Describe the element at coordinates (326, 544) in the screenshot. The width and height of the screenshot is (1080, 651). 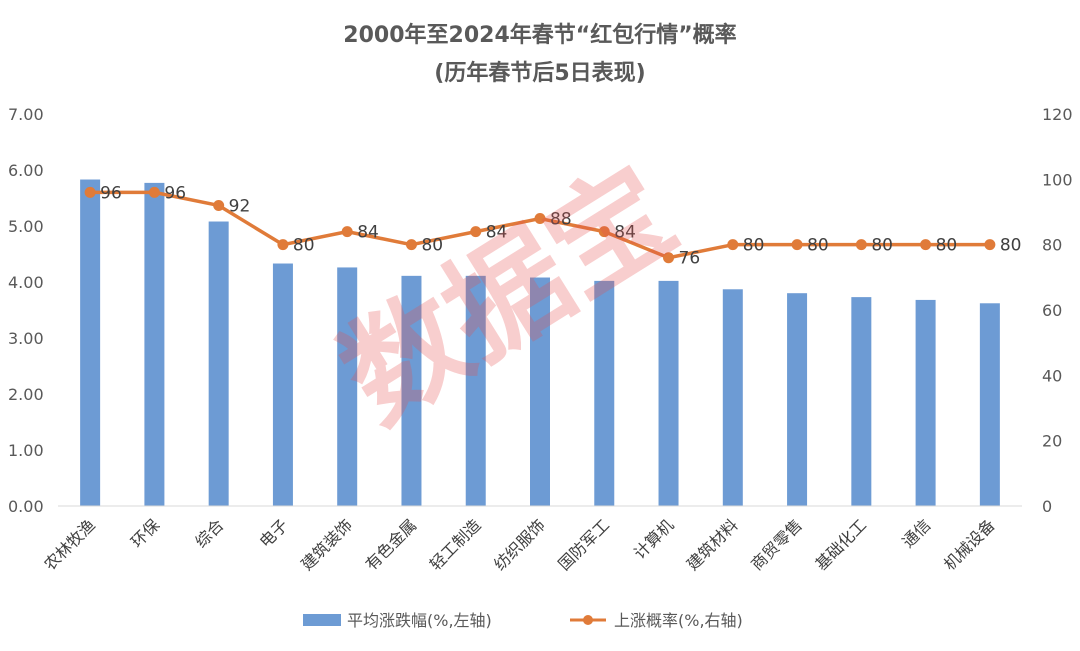
I see `category-label: 建筑装饰` at that location.